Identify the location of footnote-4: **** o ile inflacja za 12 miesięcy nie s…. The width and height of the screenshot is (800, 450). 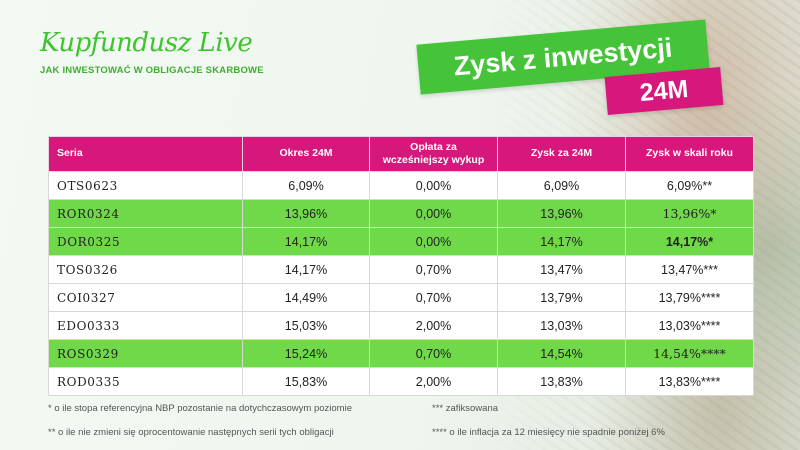
(548, 432).